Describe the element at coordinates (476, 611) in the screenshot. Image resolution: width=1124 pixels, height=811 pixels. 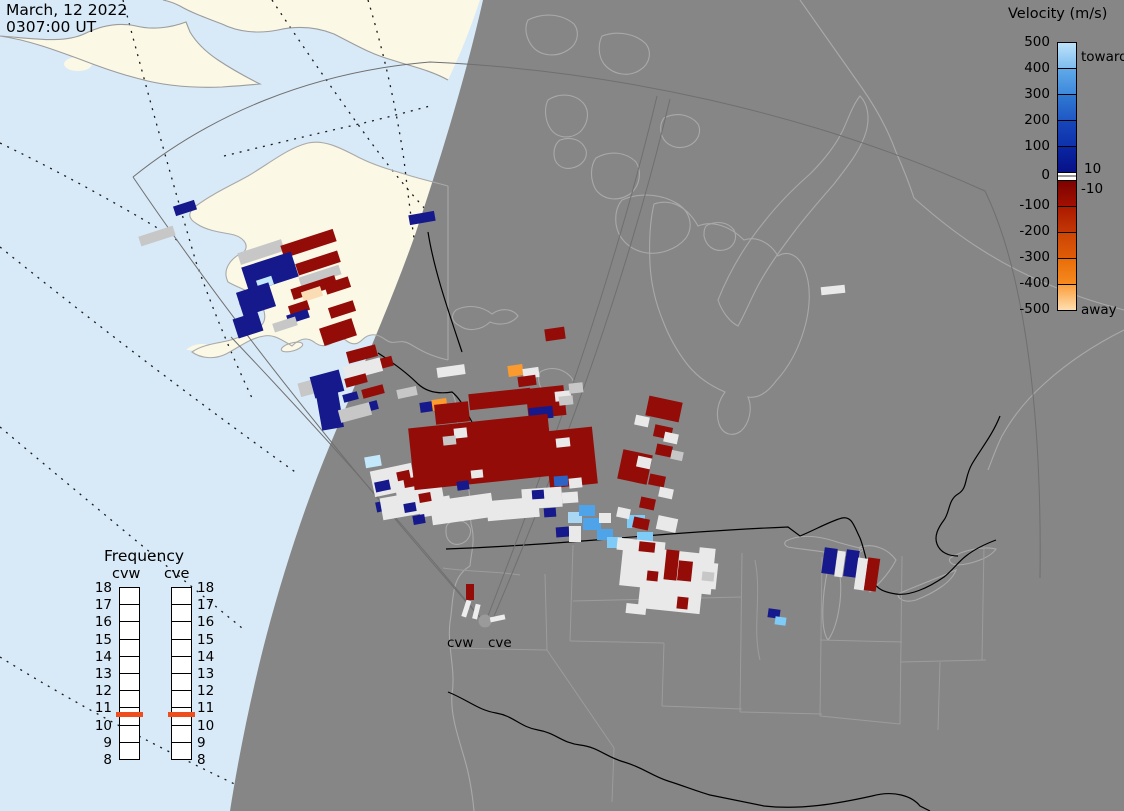
I see `radar-beam-mark` at that location.